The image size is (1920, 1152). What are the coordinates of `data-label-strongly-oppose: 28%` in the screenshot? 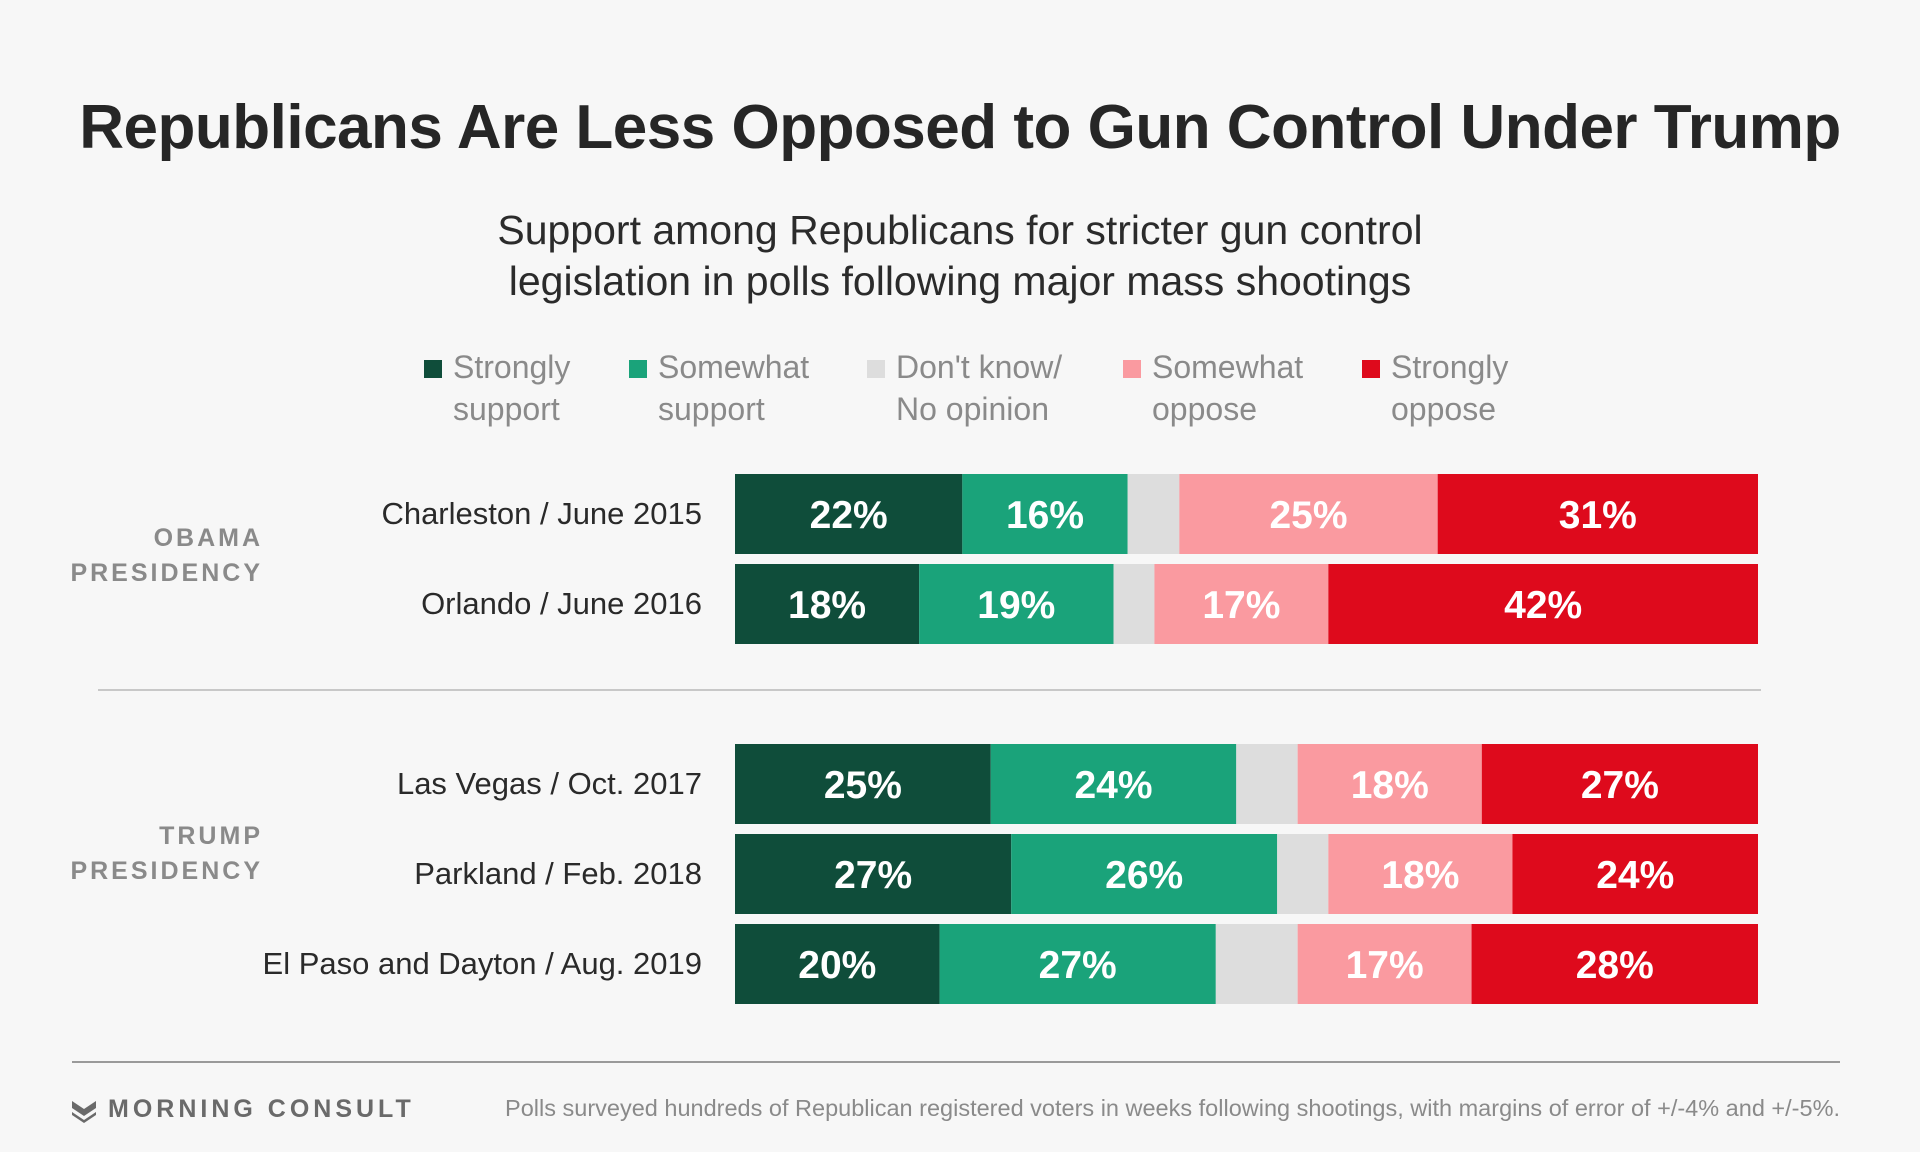 It's located at (1615, 965).